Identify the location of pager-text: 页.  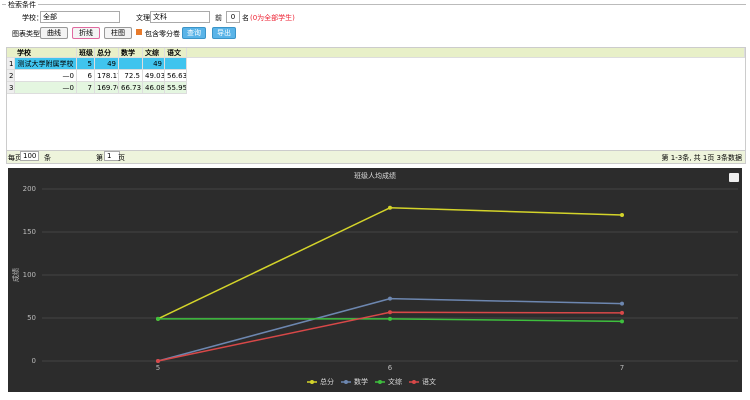
(121, 158).